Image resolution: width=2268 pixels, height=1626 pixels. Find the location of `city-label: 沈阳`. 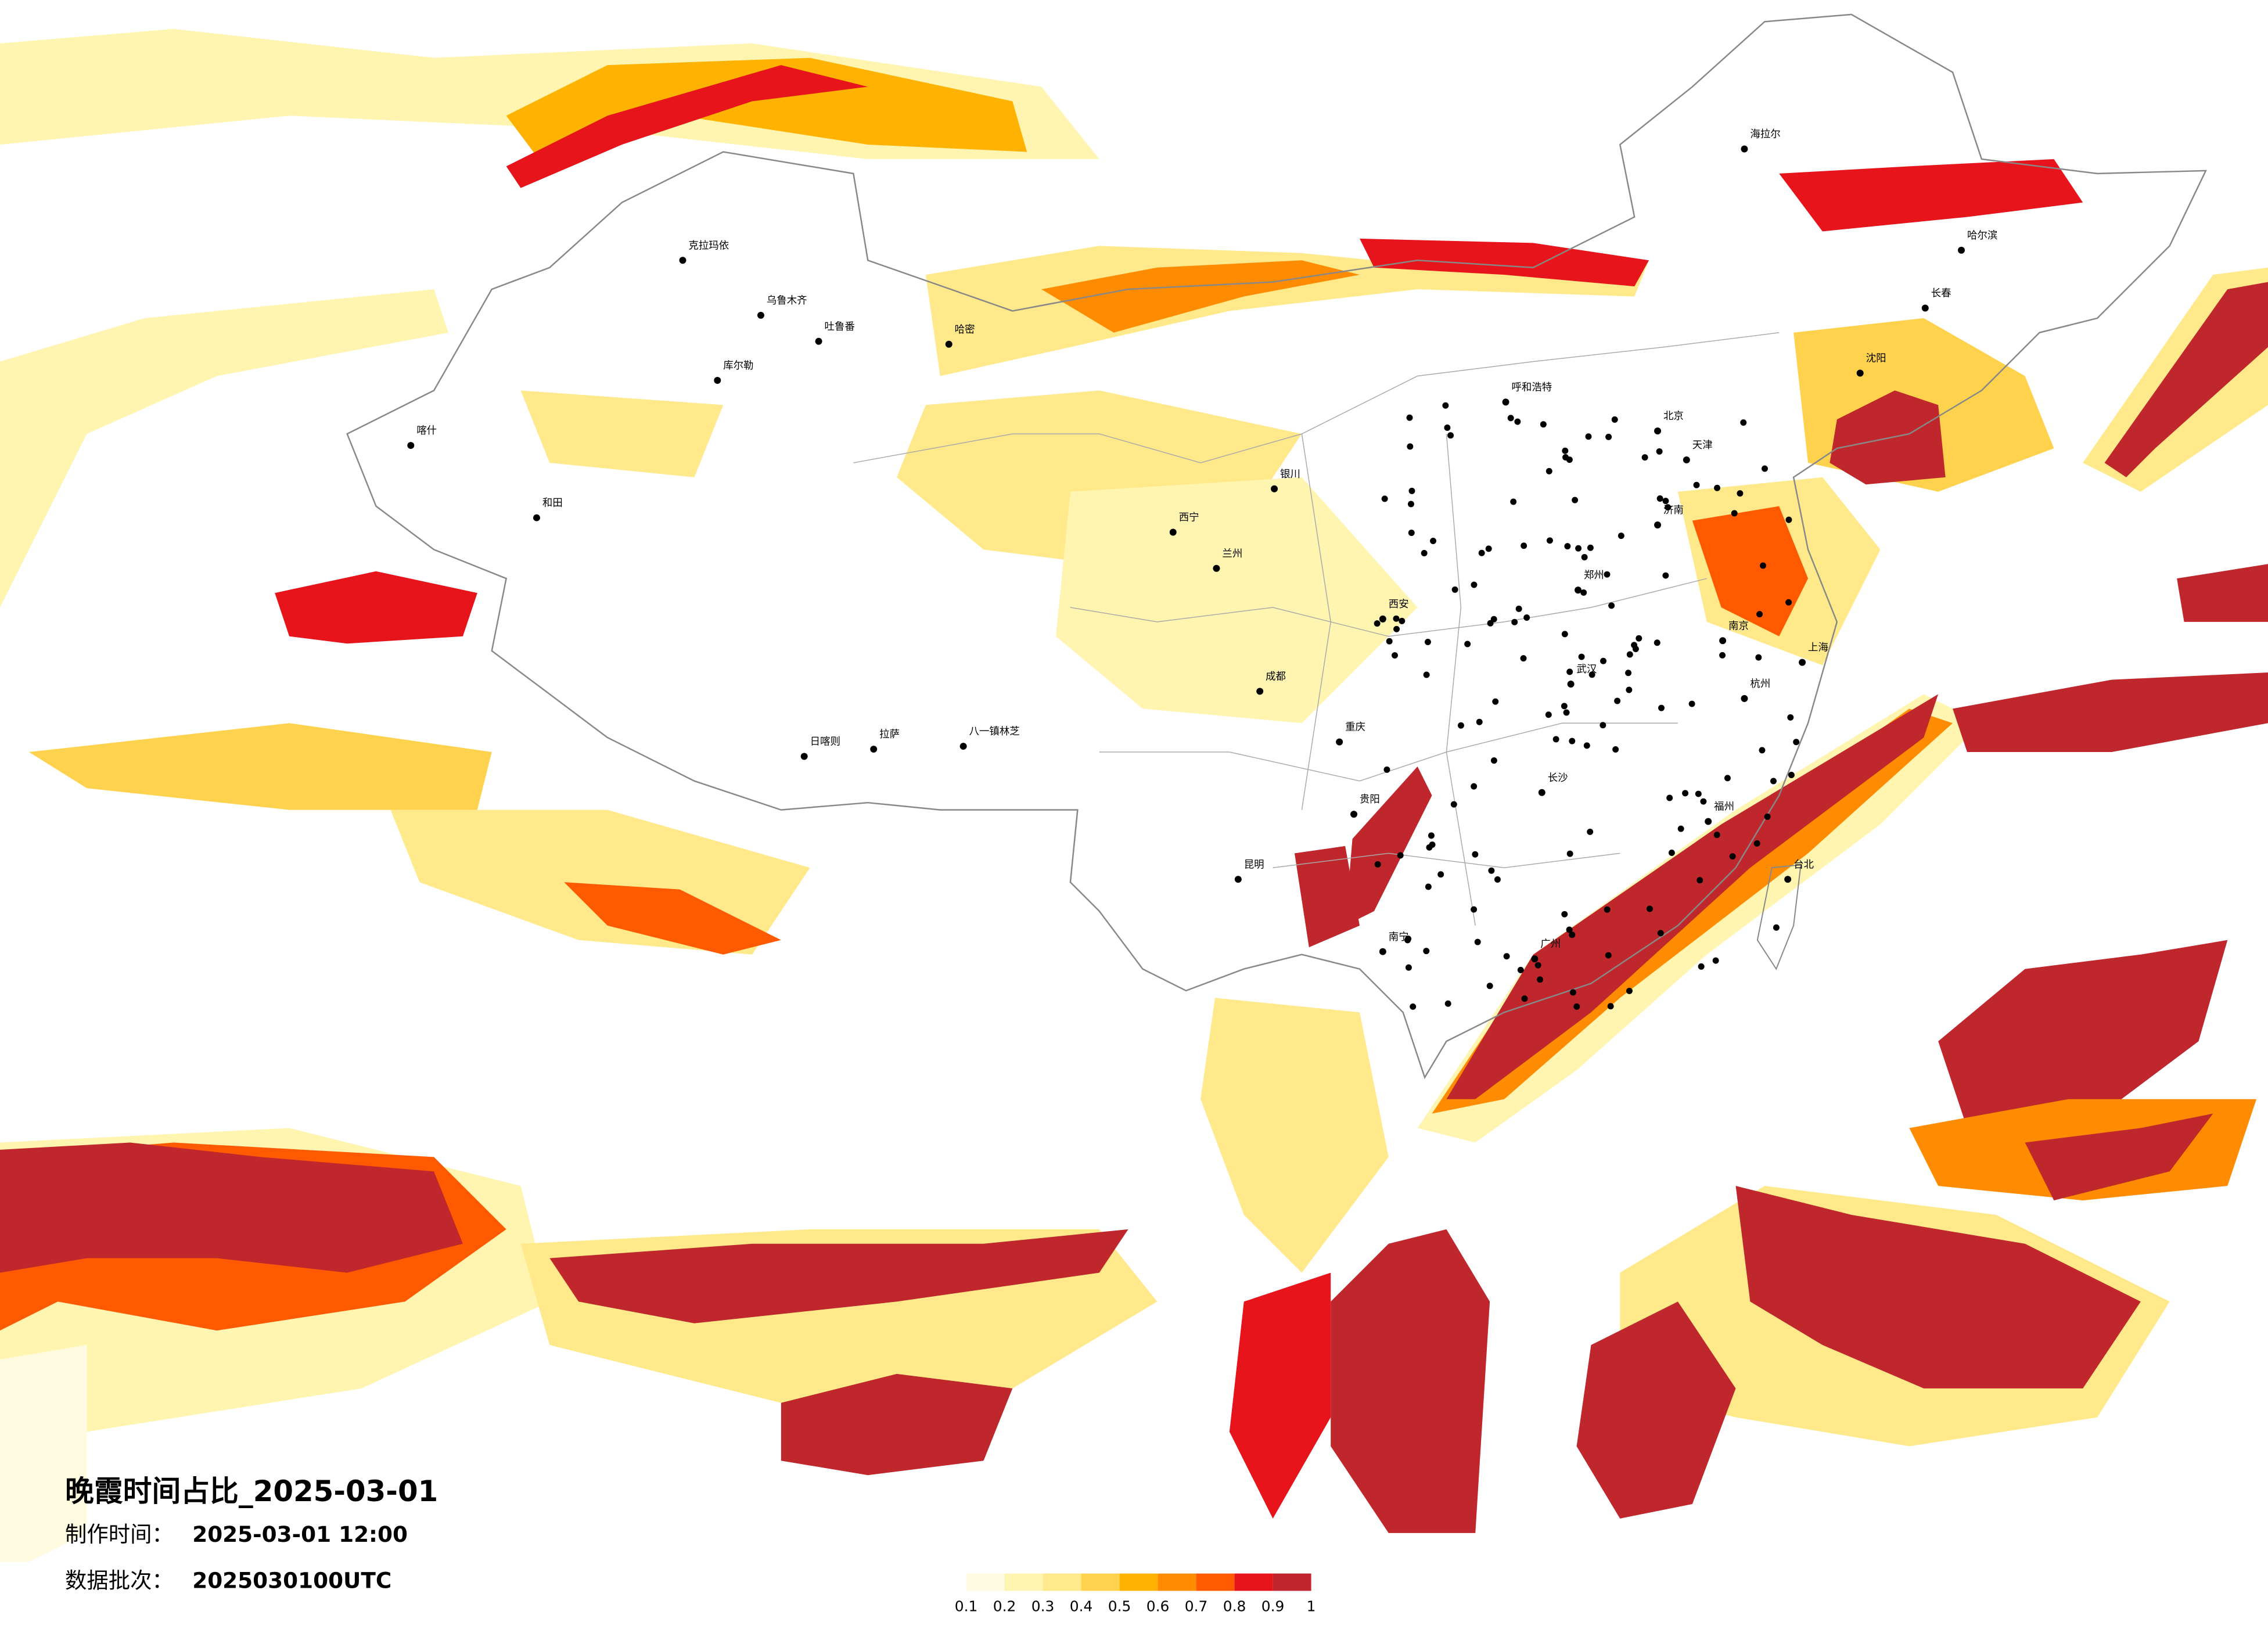

city-label: 沈阳 is located at coordinates (1876, 359).